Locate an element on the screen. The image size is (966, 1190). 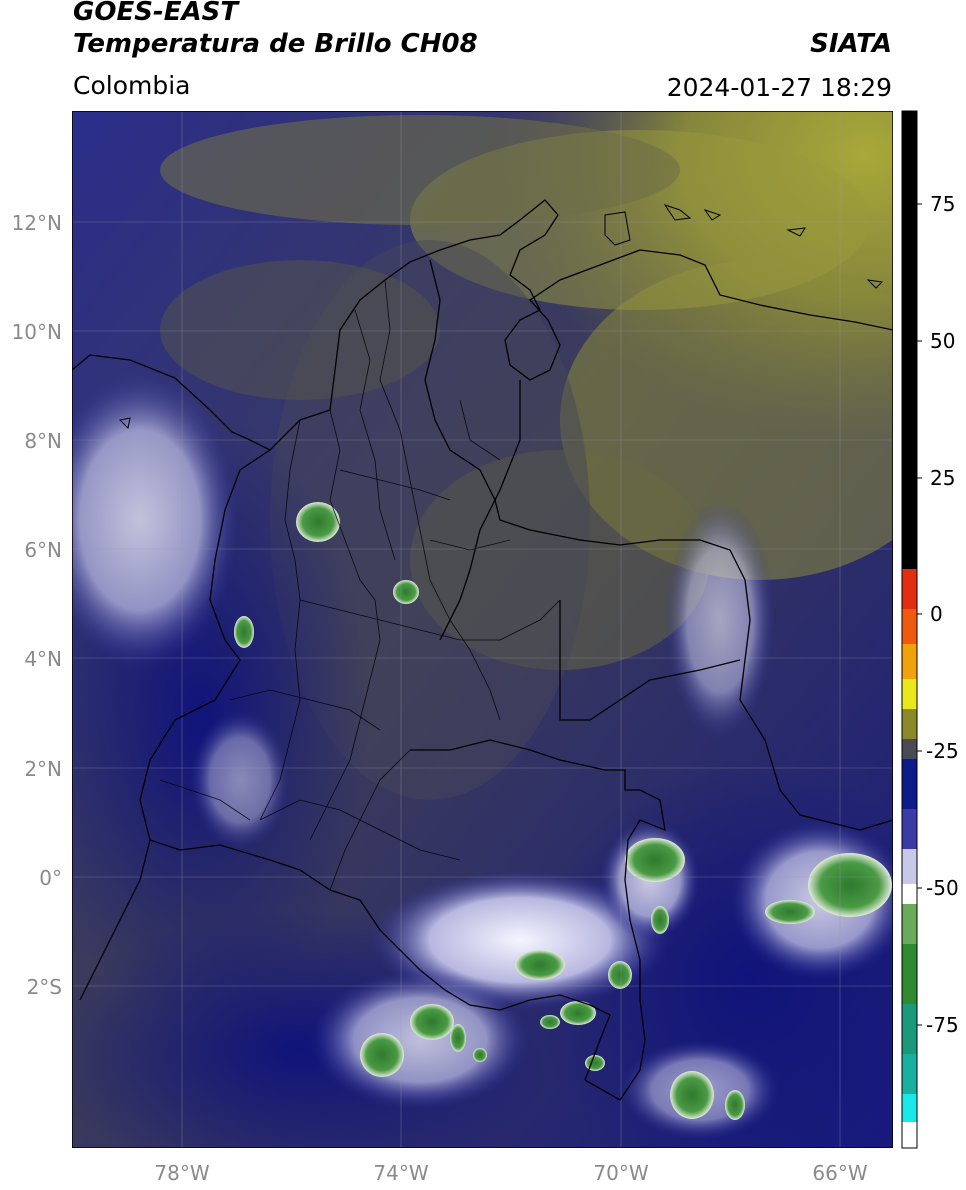
lon-label-66w: 66°W is located at coordinates (839, 1173).